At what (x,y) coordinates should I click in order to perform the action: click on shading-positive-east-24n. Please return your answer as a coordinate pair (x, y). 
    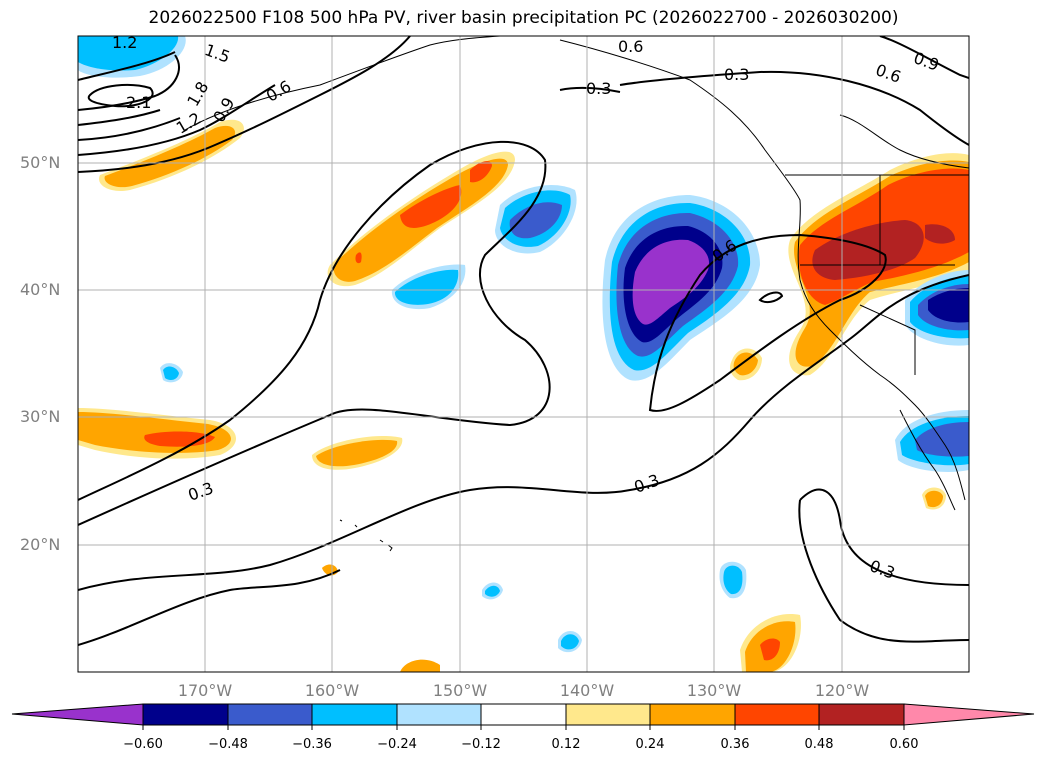
    Looking at the image, I should click on (934, 498).